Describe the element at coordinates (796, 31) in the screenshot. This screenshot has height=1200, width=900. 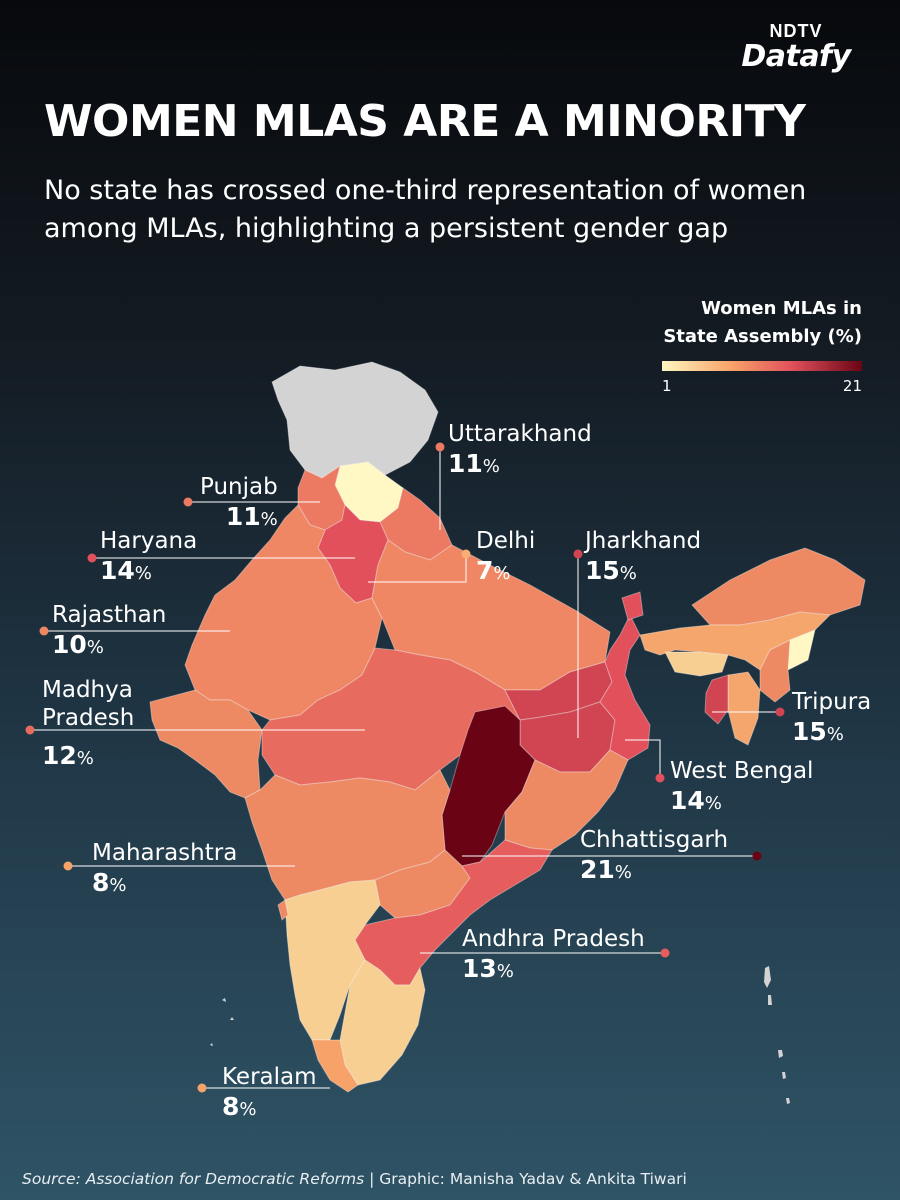
I see `logo-ndtv: NDTV` at that location.